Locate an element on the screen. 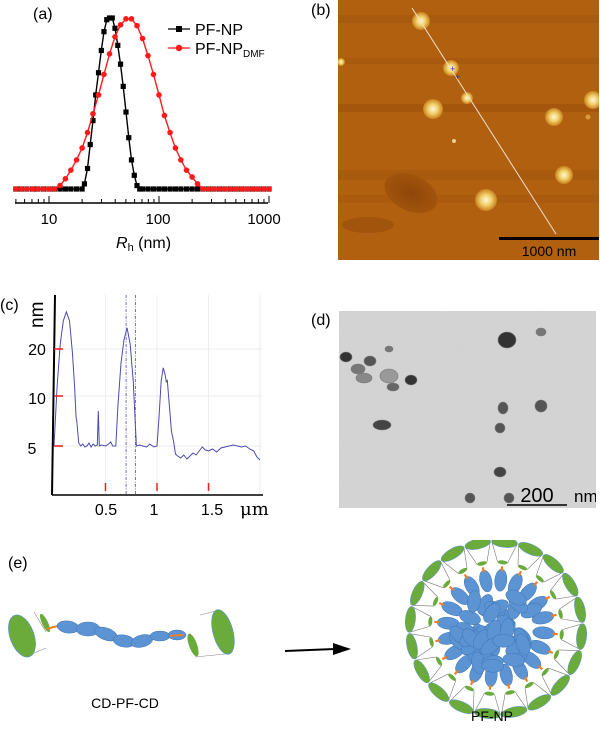 Image resolution: width=600 pixels, height=729 pixels. dls-chart: 10 100 1000 Rh (nm) PF-NP PF-NPDMF is located at coordinates (147, 134).